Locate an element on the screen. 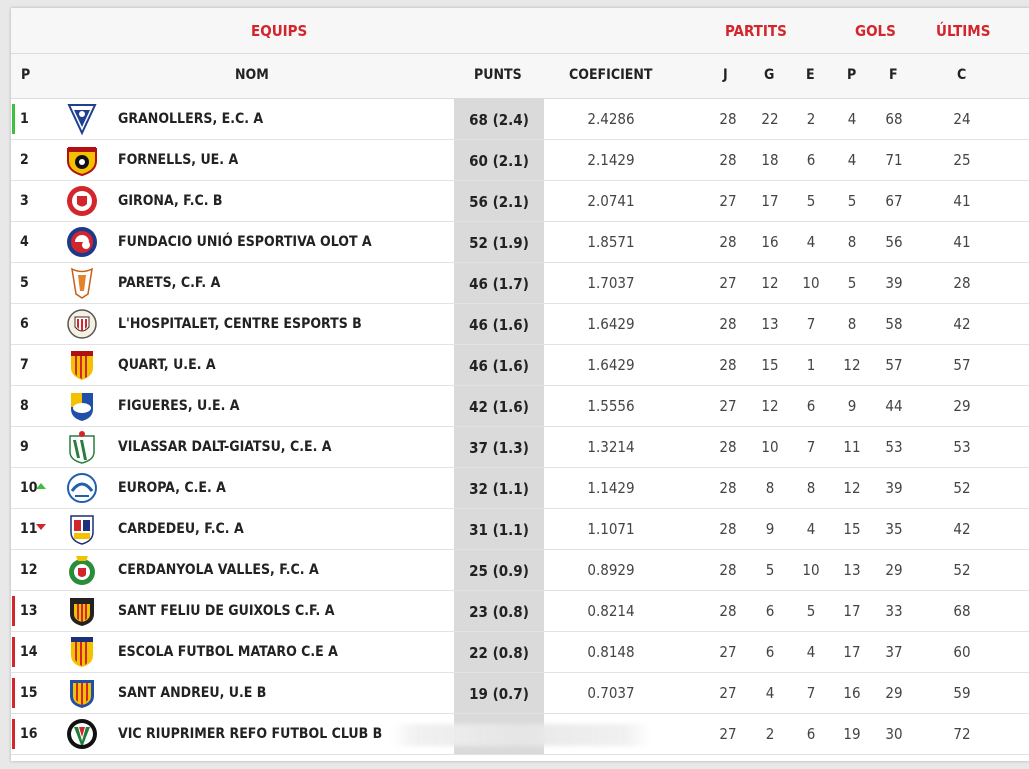 This screenshot has width=1029, height=769. team-name-link: ESCOLA FUTBOL MATARO C.E A is located at coordinates (228, 652).